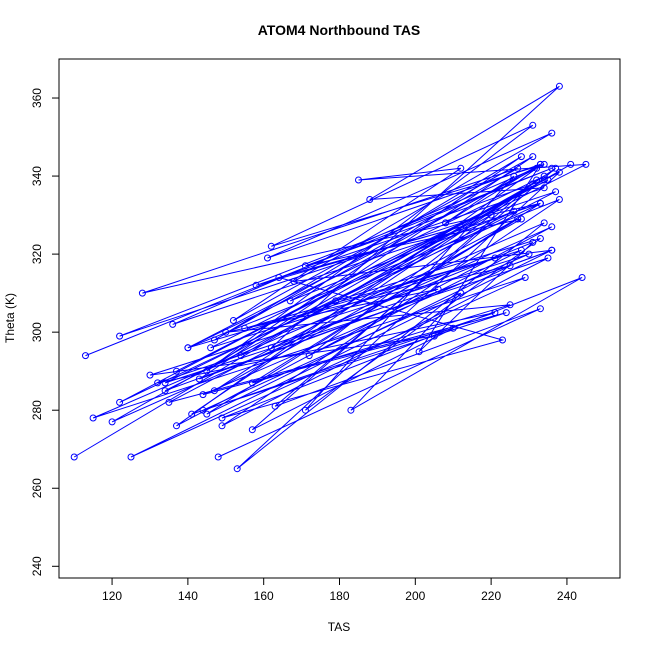 This screenshot has height=650, width=650. What do you see at coordinates (45, 332) in the screenshot?
I see `y-axis: 240 260 280 300 320 340 360` at bounding box center [45, 332].